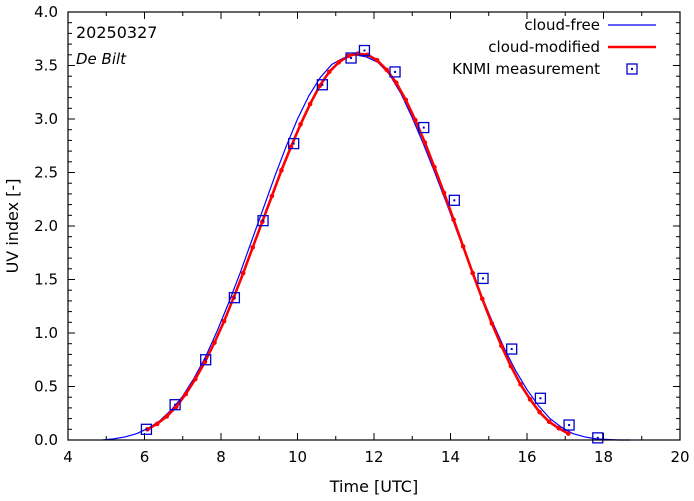 This screenshot has width=694, height=501. What do you see at coordinates (544, 47) in the screenshot?
I see `legend-label-cloud-modified: cloud-modified` at bounding box center [544, 47].